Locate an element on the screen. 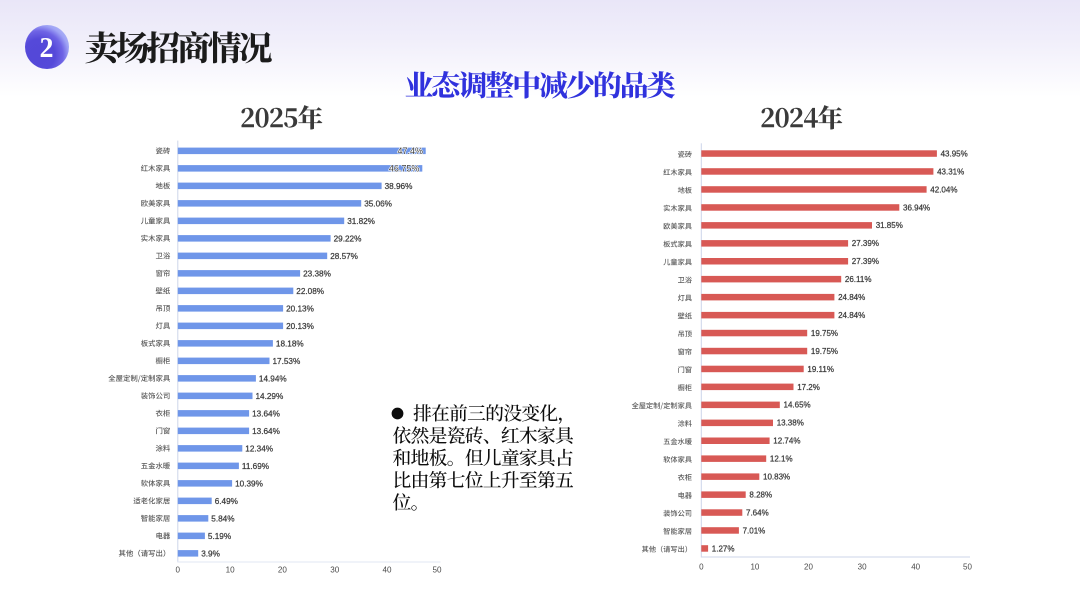  svg-text: 12.34% is located at coordinates (259, 448).